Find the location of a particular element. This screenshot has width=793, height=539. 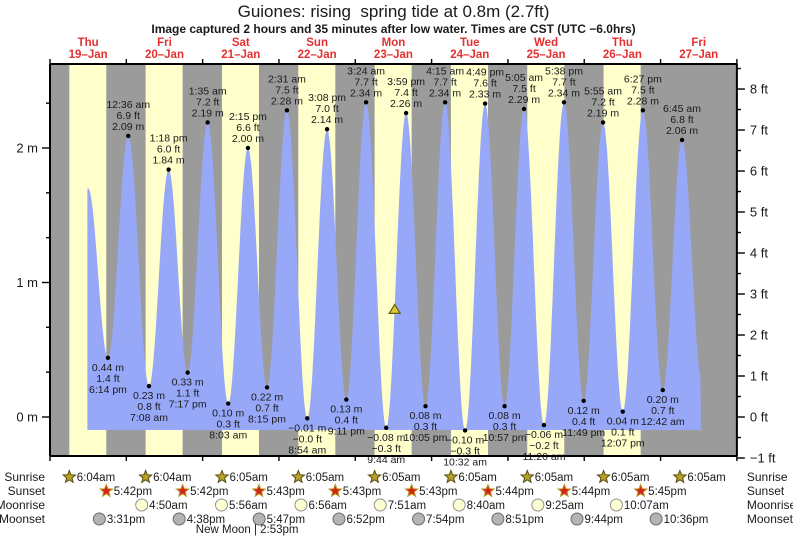

right-axis-label: 6 ft is located at coordinates (759, 171).